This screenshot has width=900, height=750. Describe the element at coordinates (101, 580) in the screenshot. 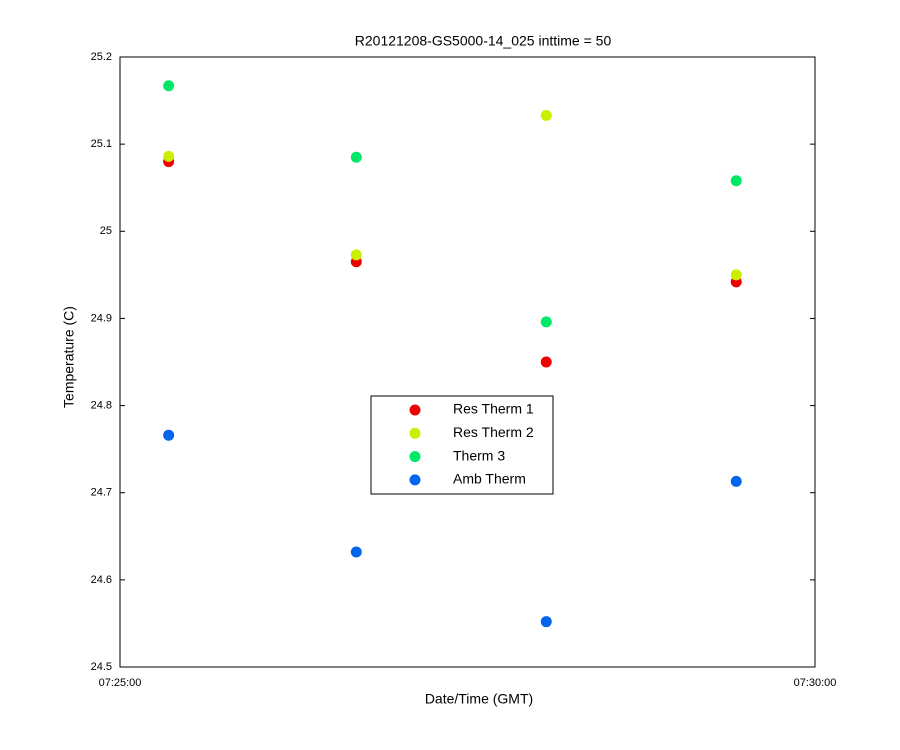

I see `y-tick-label: 24.6` at that location.